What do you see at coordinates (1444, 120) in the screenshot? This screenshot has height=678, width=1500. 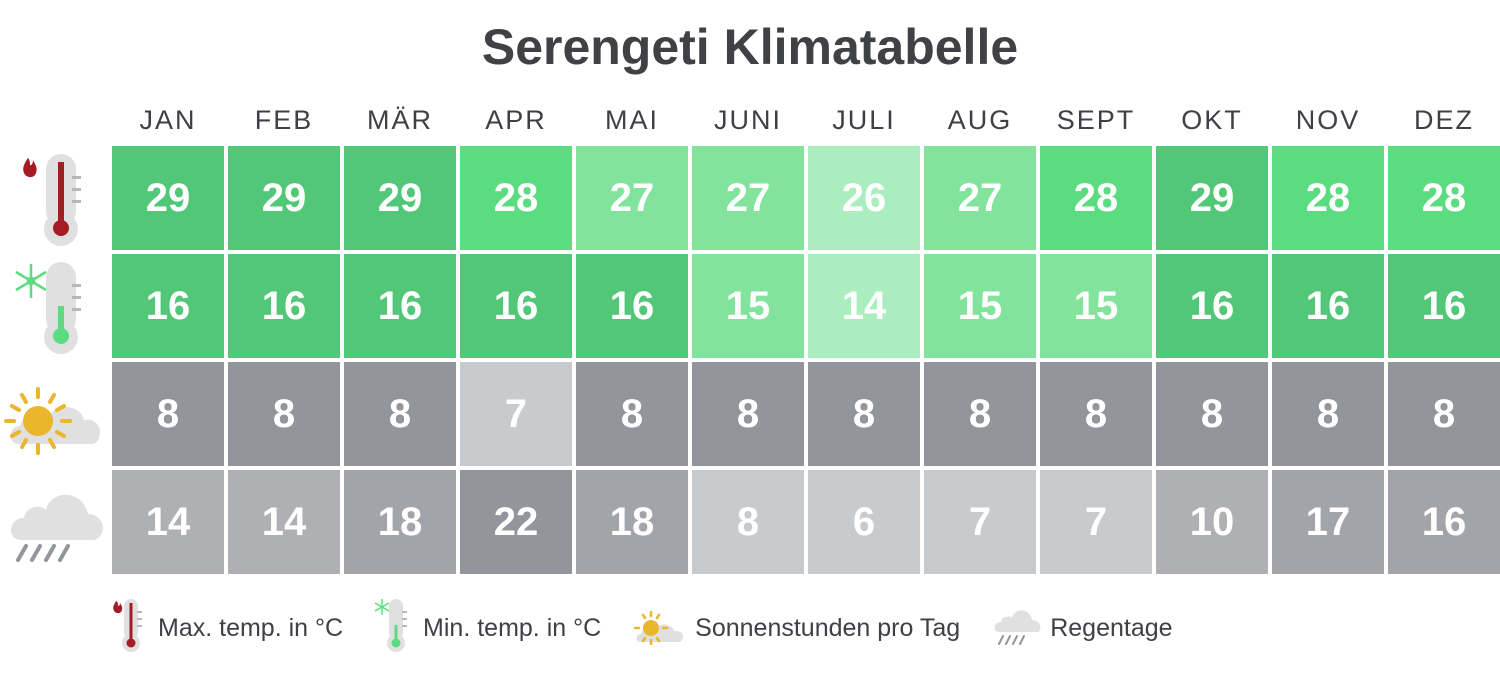 I see `month-label: DEZ` at bounding box center [1444, 120].